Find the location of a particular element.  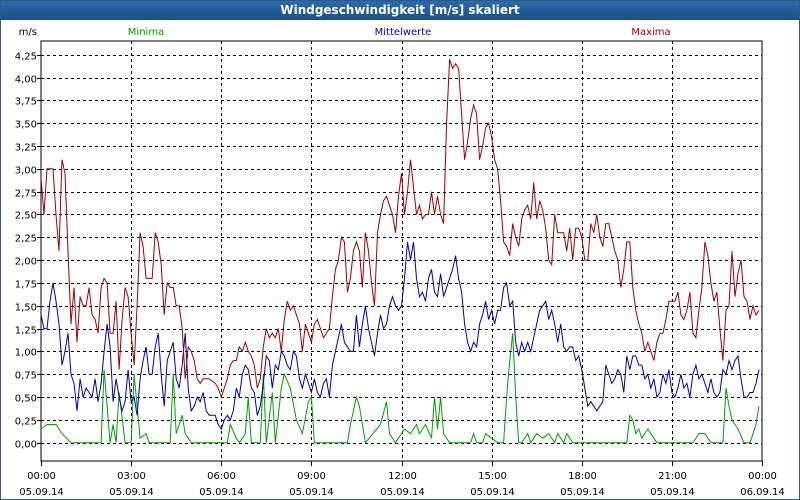

y-tick-label: 1,25 is located at coordinates (26, 331).